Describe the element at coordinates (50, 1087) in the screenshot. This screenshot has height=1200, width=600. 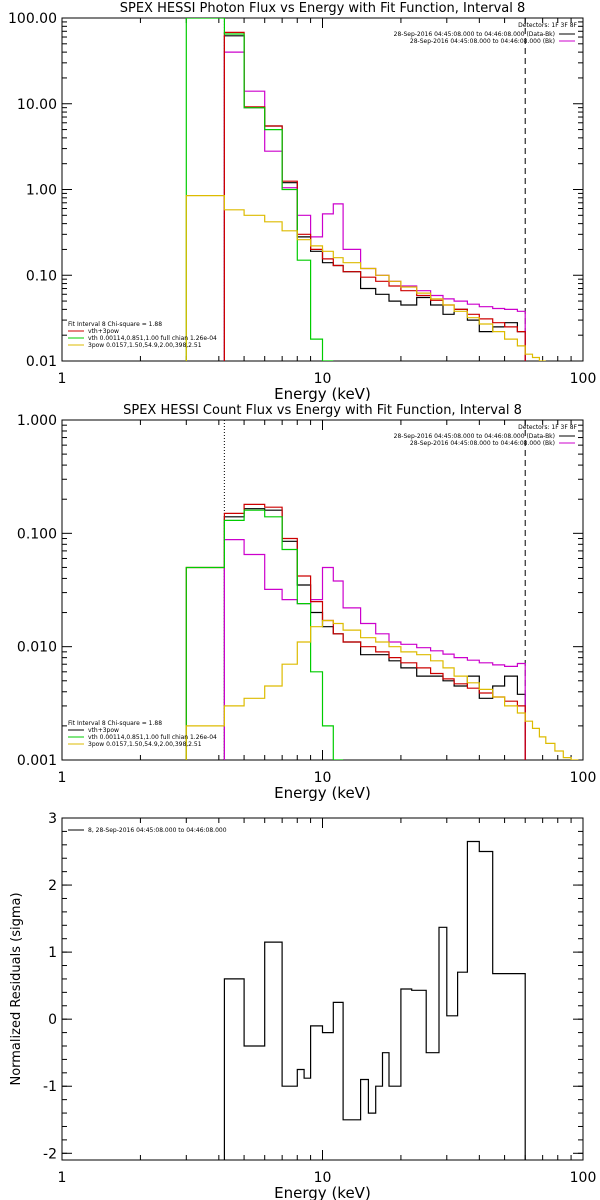
I see `y-tick-label: -1` at that location.